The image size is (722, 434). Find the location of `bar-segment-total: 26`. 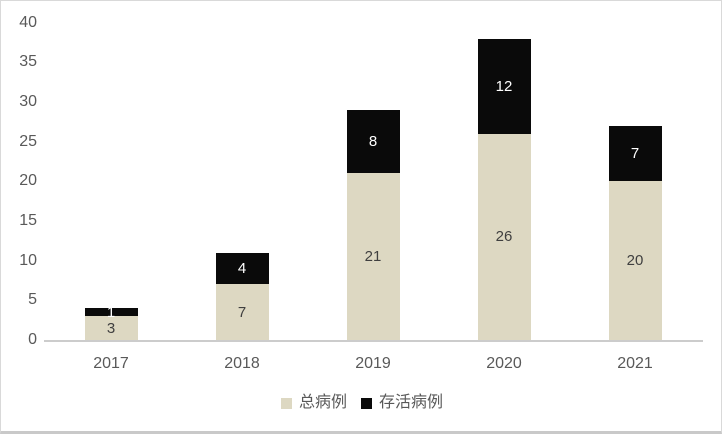

bar-segment-total: 26 is located at coordinates (504, 236).